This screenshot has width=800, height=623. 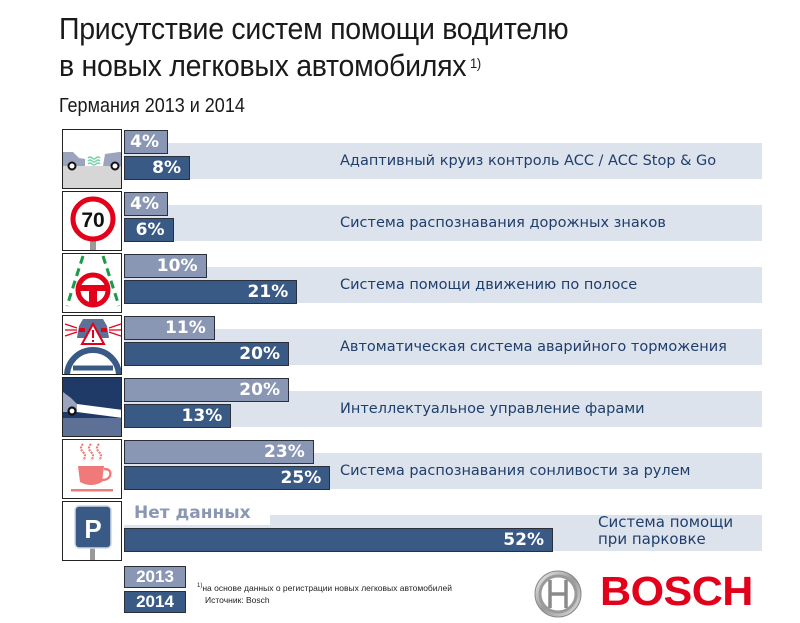 I want to click on bar-2013: 10%, so click(x=165, y=266).